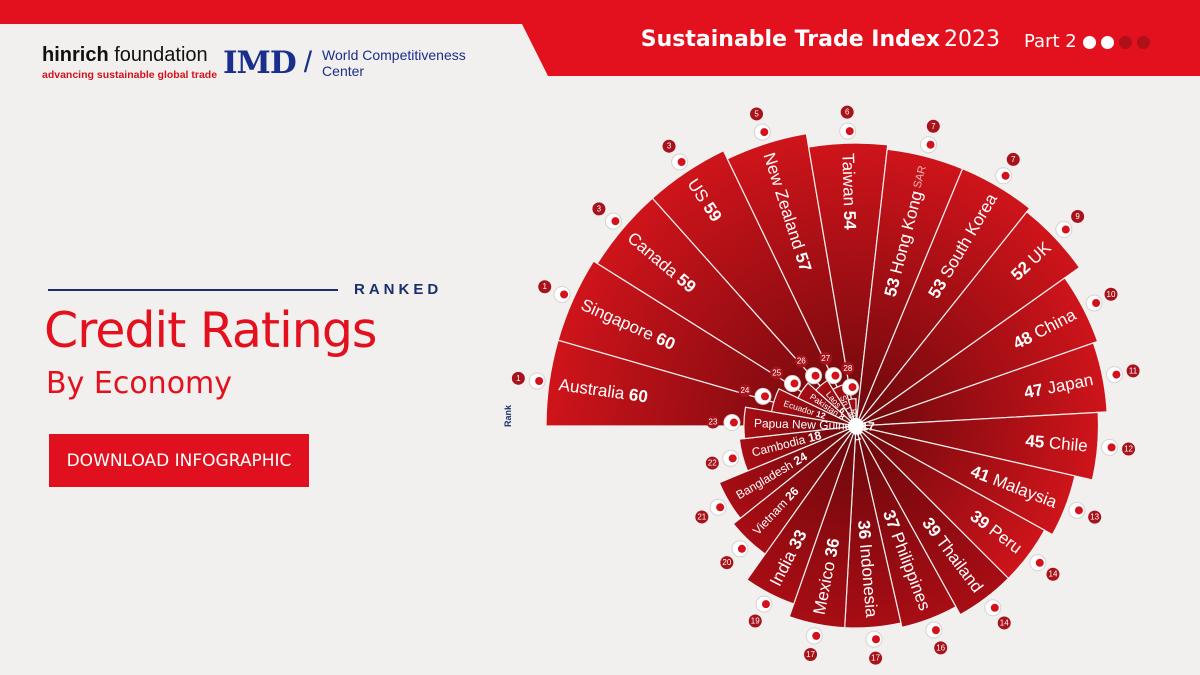  I want to click on rank-number: 1, so click(545, 286).